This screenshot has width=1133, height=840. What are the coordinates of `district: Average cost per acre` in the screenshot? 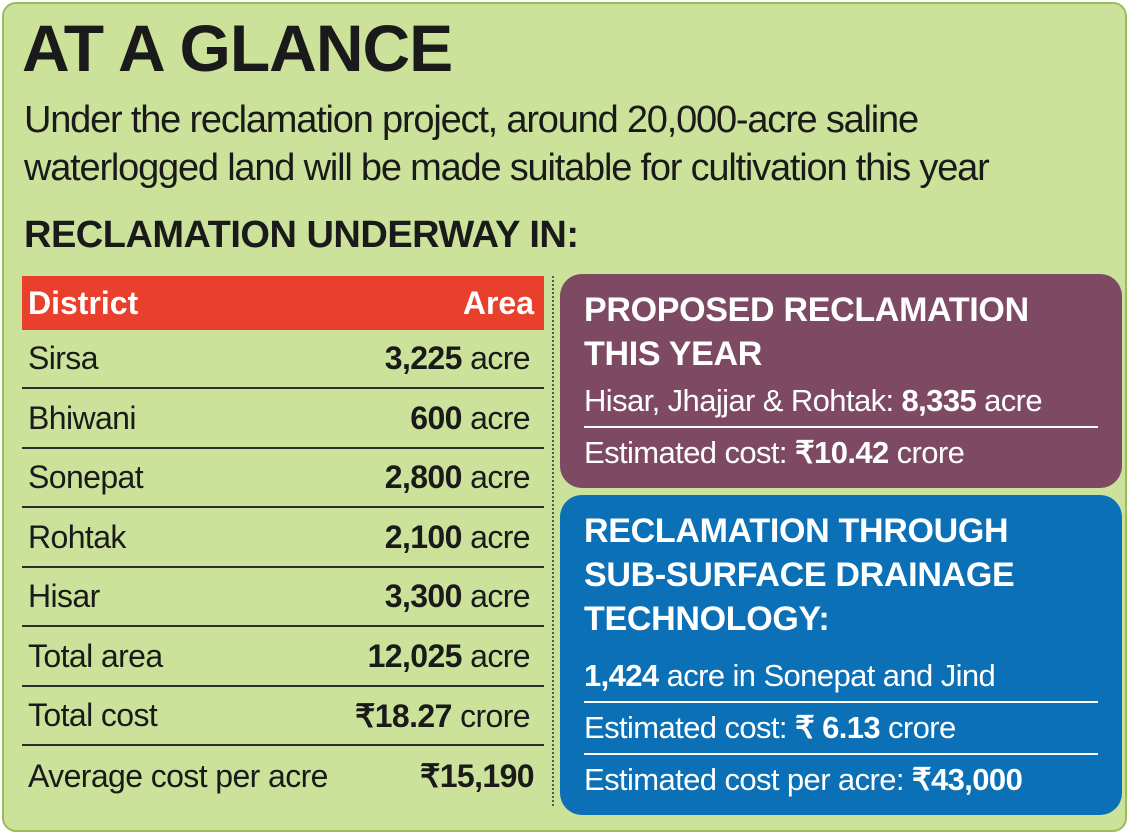 It's located at (178, 775).